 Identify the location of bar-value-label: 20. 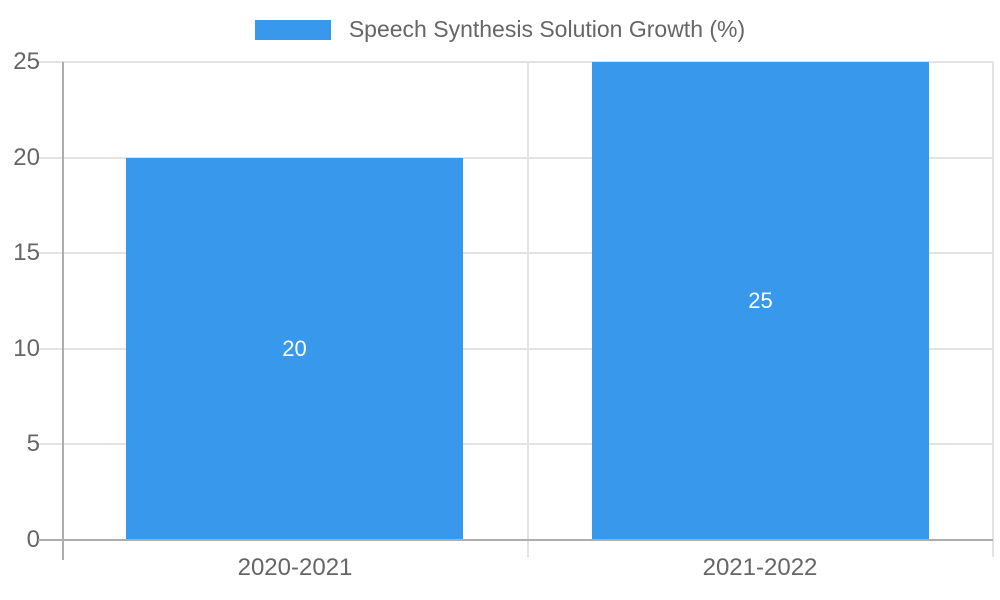
(294, 348).